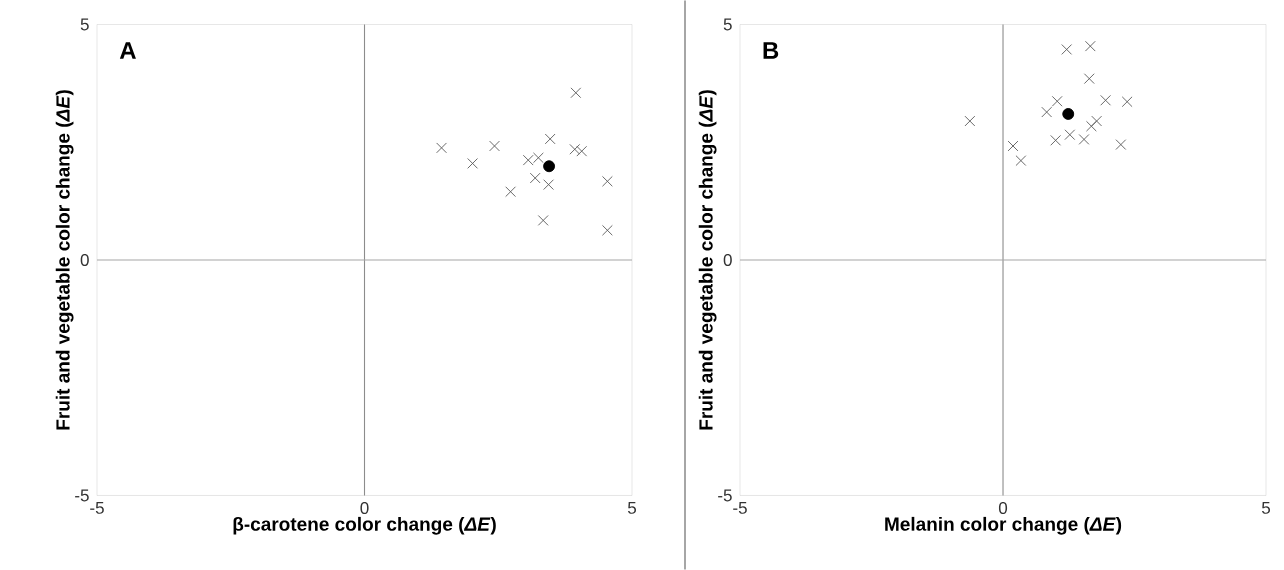  What do you see at coordinates (1003, 525) in the screenshot?
I see `x-axis-title: Melanin color change (ΔE)` at bounding box center [1003, 525].